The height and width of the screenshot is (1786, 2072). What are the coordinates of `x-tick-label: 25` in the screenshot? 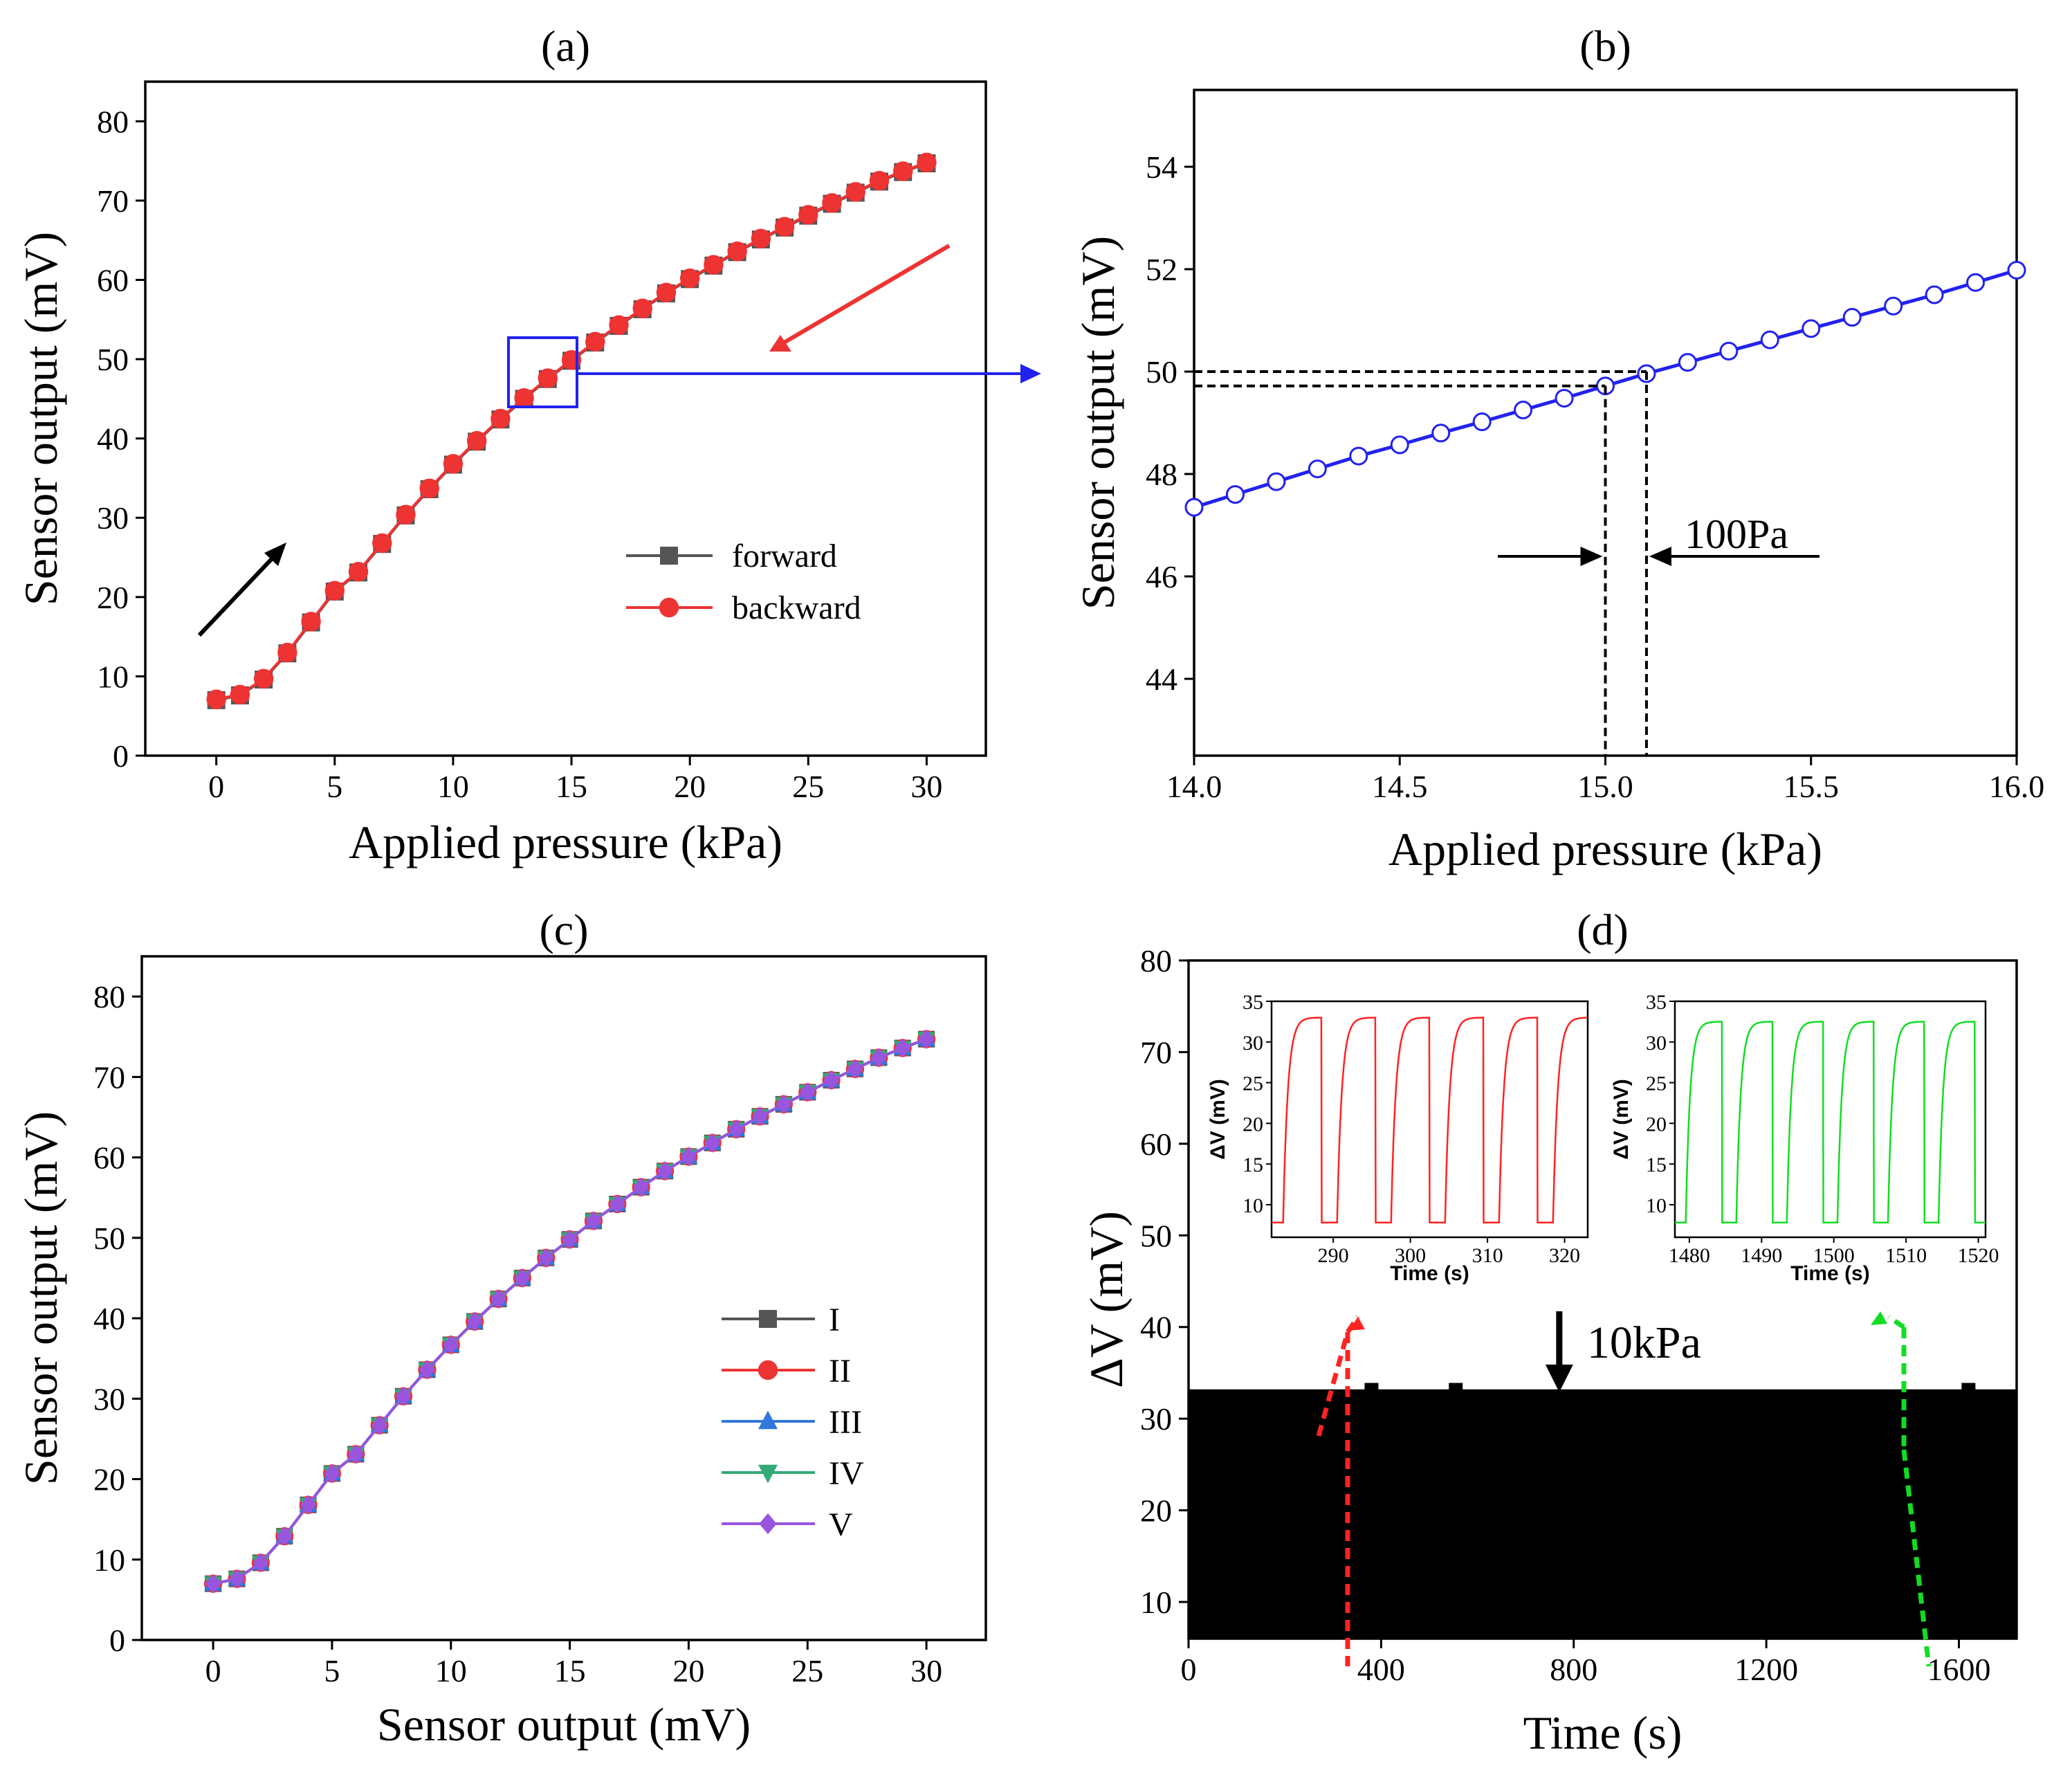 It's located at (807, 1670).